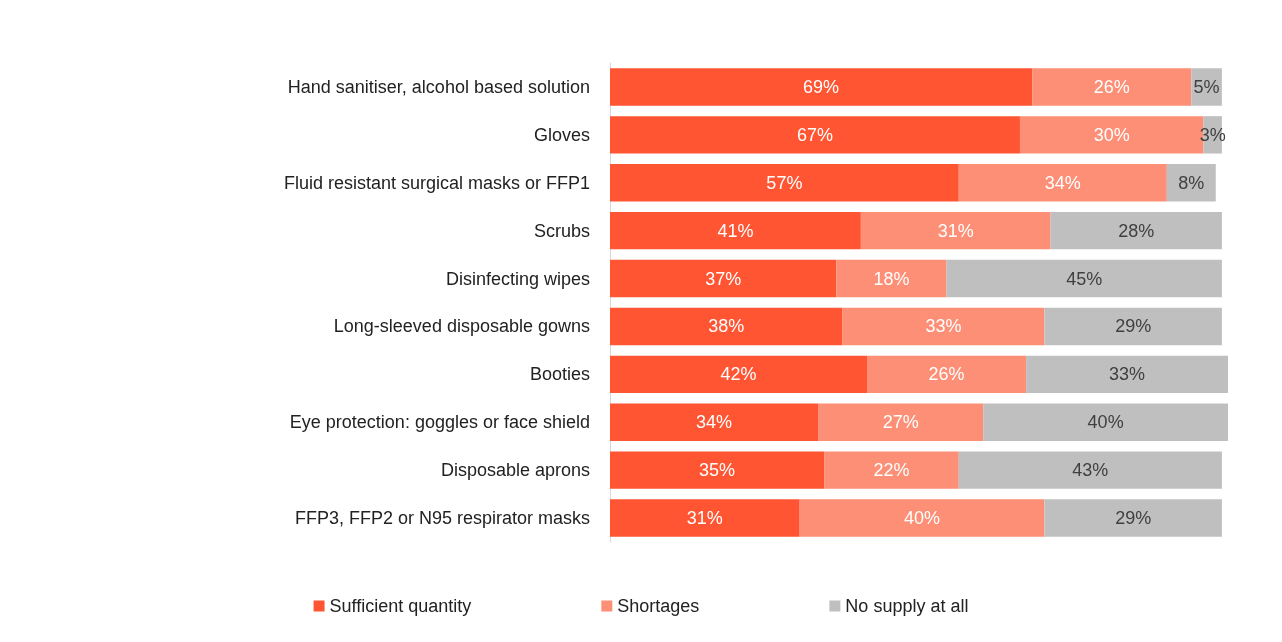 The height and width of the screenshot is (642, 1282). I want to click on data-label: 67%, so click(814, 134).